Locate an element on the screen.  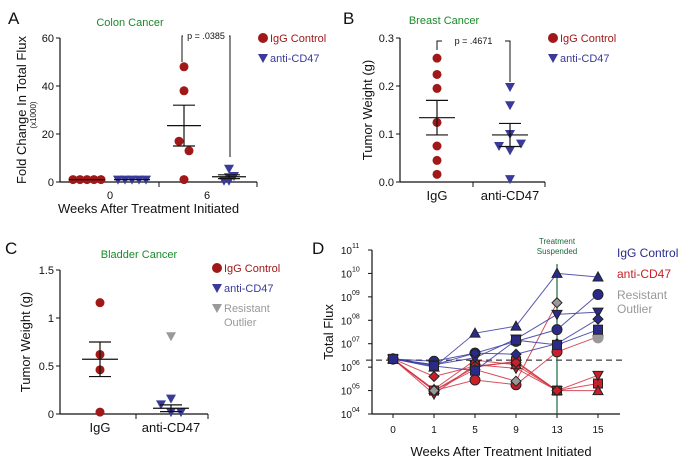
p-value-annotation: p = .4671 is located at coordinates (474, 41).